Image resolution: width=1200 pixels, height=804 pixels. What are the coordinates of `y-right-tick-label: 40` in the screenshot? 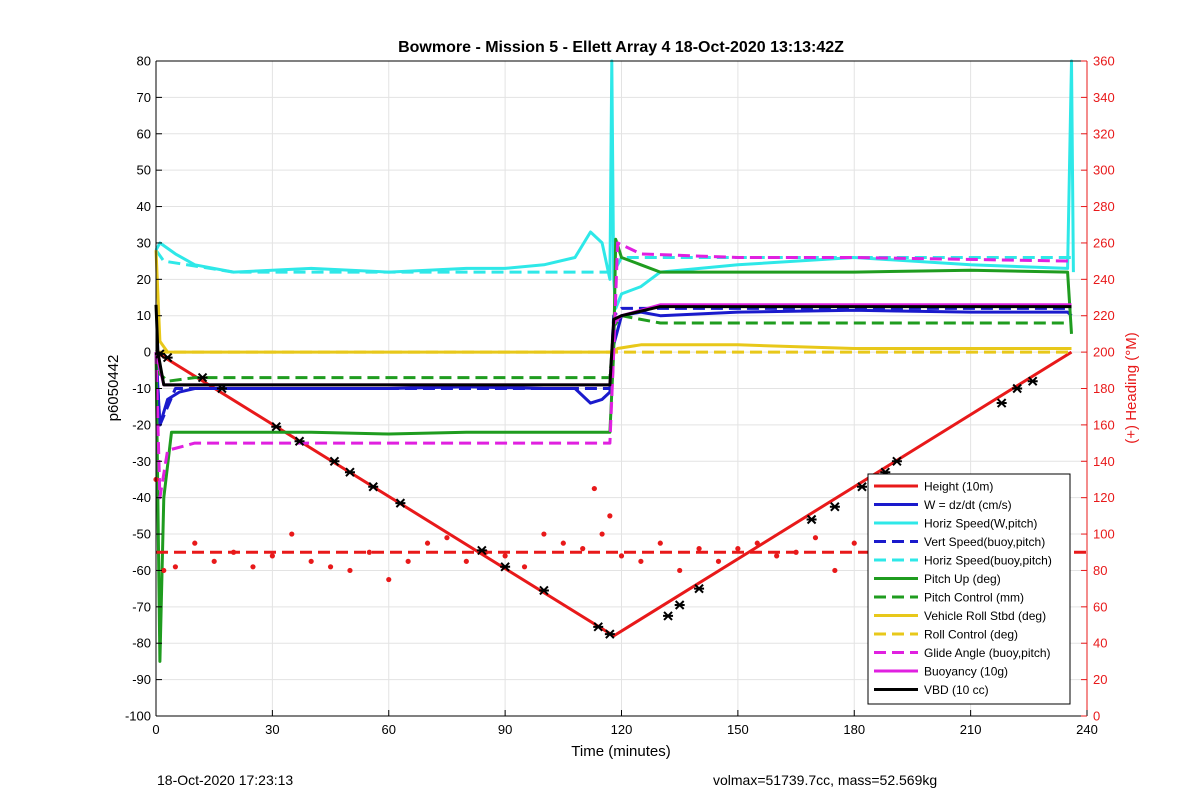 It's located at (1100, 643).